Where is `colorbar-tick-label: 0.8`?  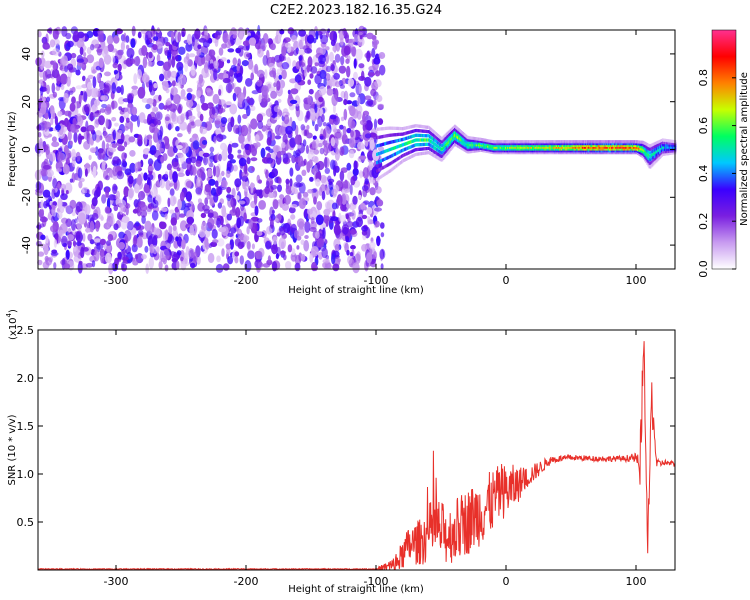
colorbar-tick-label: 0.8 is located at coordinates (703, 78).